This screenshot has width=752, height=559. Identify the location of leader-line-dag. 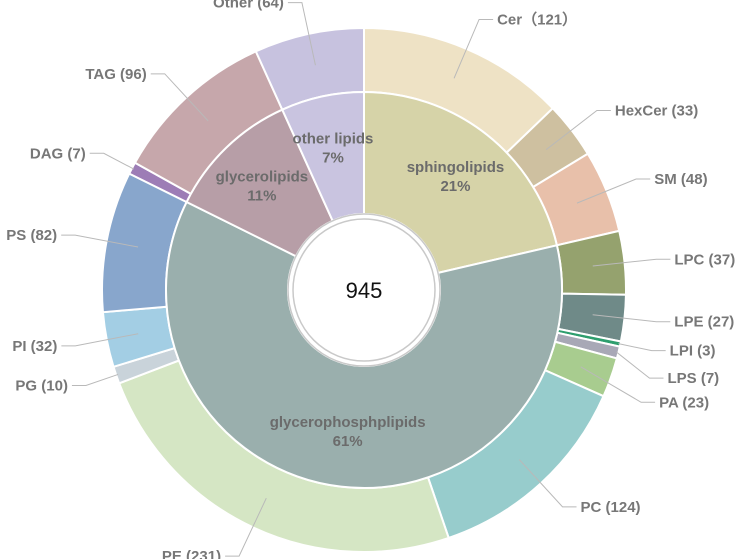
(112, 161).